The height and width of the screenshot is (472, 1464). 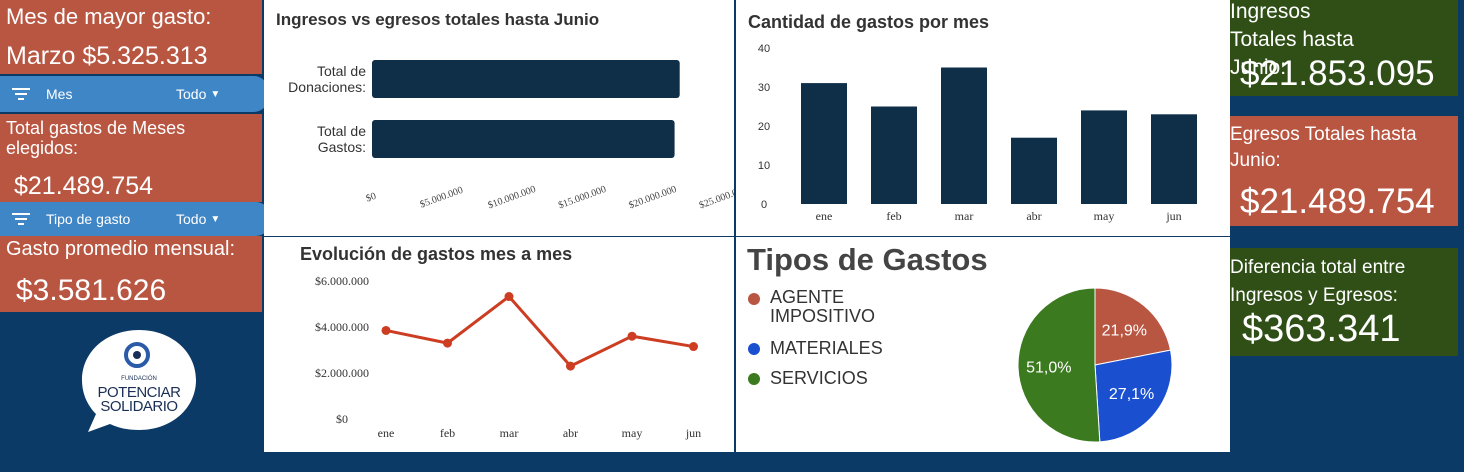 What do you see at coordinates (1124, 330) in the screenshot?
I see `pie-label-0: 21,9%` at bounding box center [1124, 330].